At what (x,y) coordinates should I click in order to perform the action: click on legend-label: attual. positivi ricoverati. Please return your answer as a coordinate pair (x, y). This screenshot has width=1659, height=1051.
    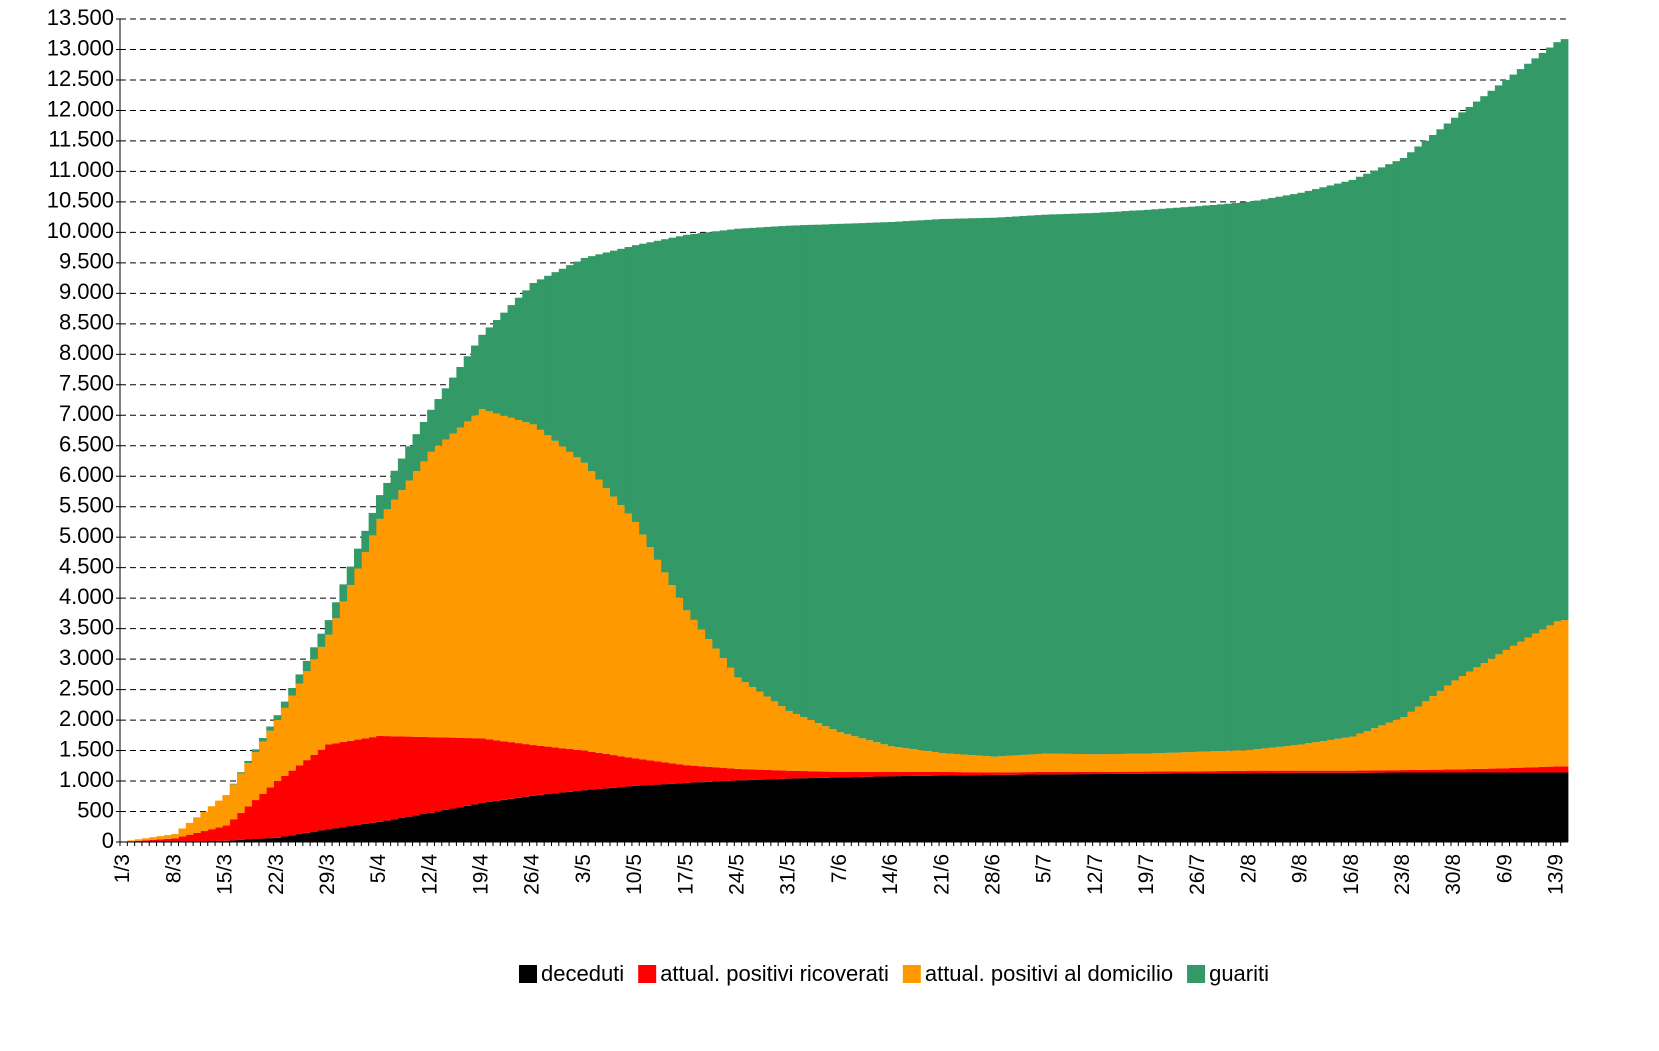
    Looking at the image, I should click on (774, 973).